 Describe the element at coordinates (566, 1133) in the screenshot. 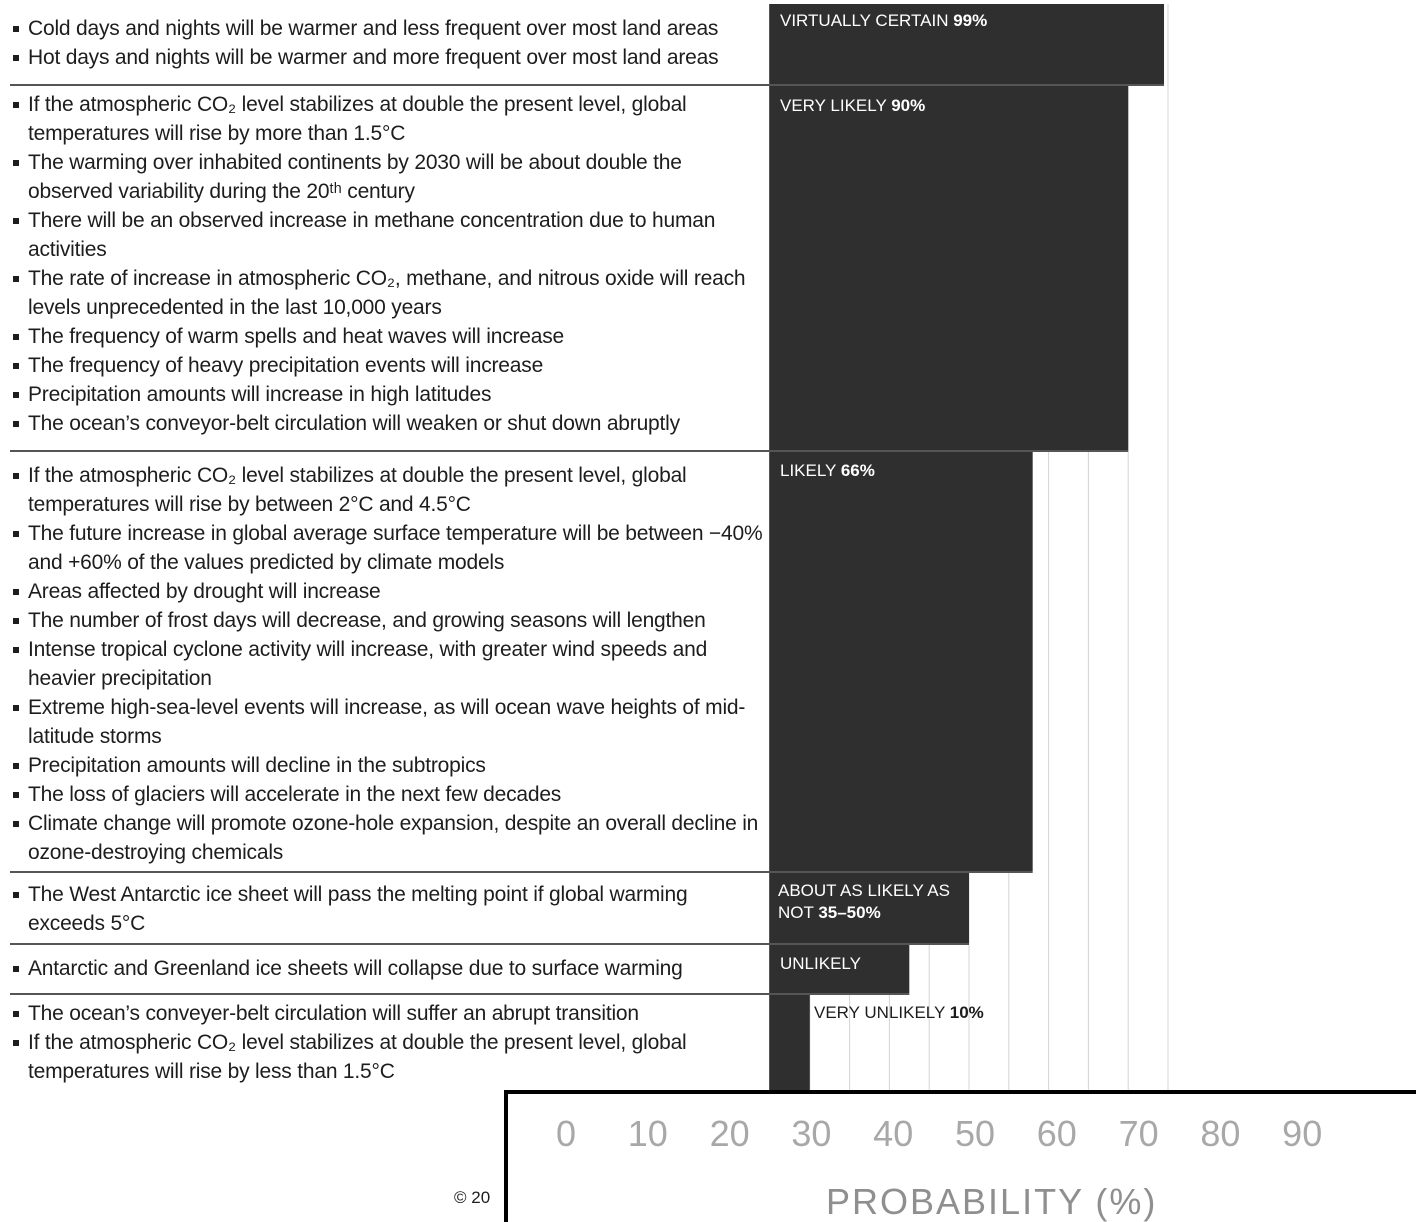

I see `x-tick-label: 0` at that location.